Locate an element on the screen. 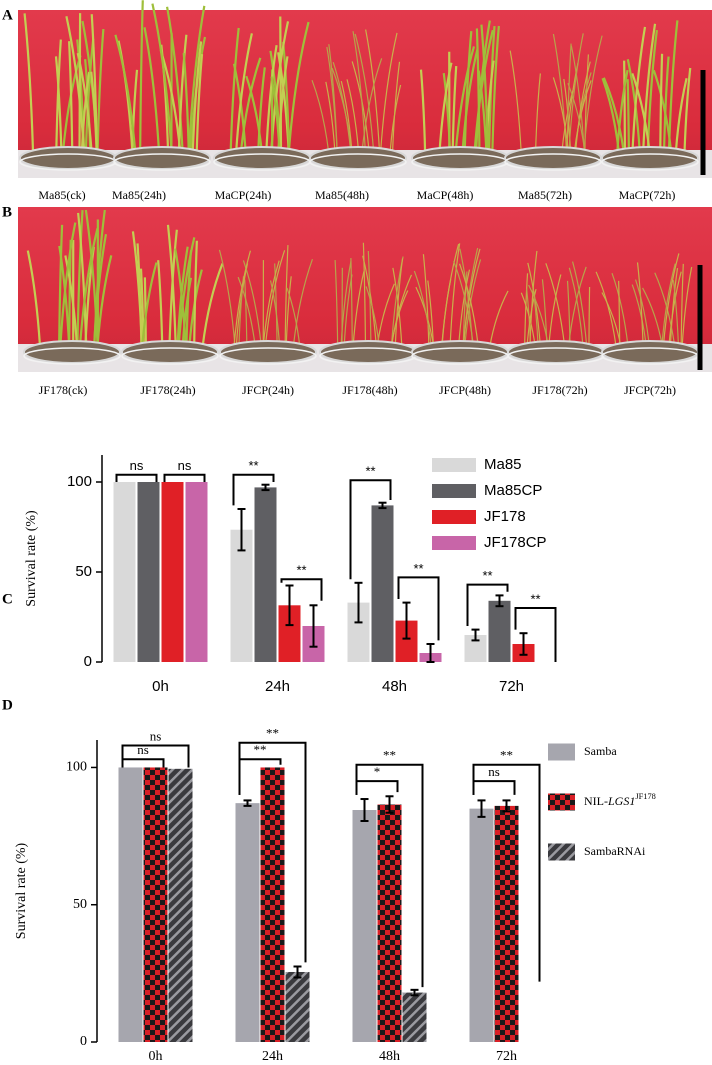 Image resolution: width=712 pixels, height=1065 pixels. legend-label: NIL-LGS1JF178 is located at coordinates (620, 800).